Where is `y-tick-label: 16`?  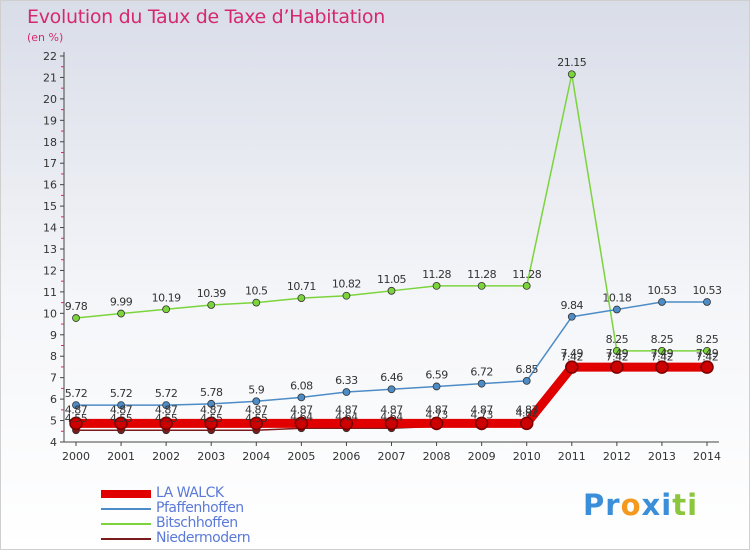 y-tick-label: 16 is located at coordinates (50, 185).